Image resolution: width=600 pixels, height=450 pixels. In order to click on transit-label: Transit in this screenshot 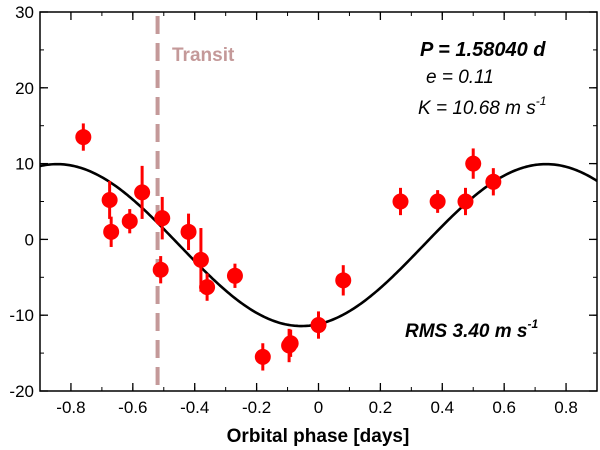, I will do `click(203, 55)`.